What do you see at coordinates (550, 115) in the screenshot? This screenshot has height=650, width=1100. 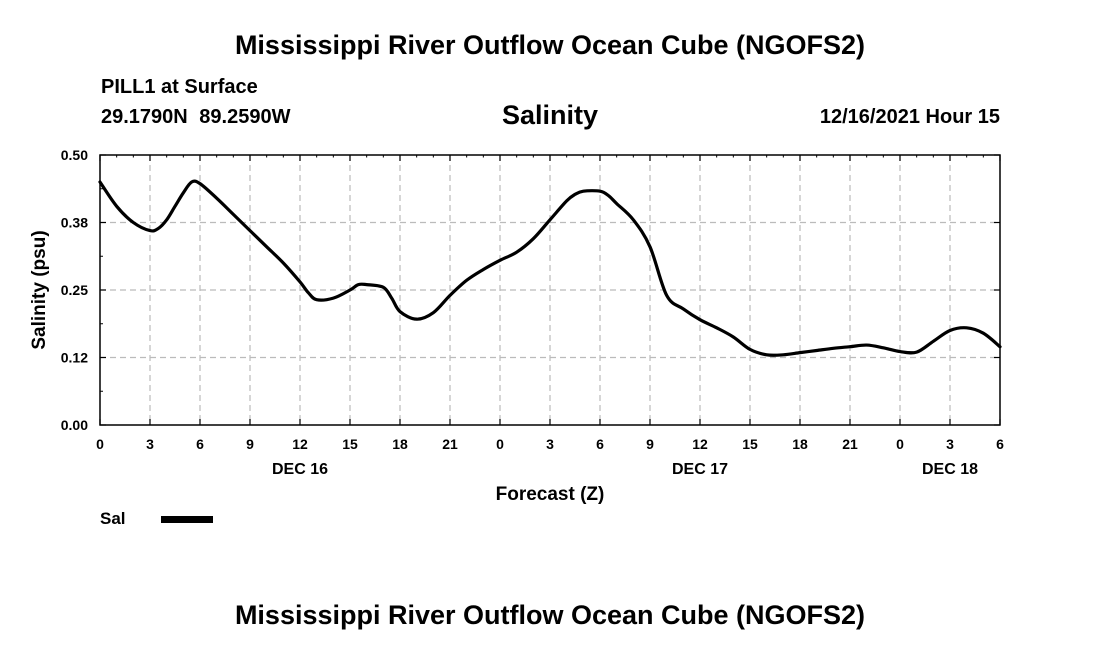 I see `variable-title: Salinity` at bounding box center [550, 115].